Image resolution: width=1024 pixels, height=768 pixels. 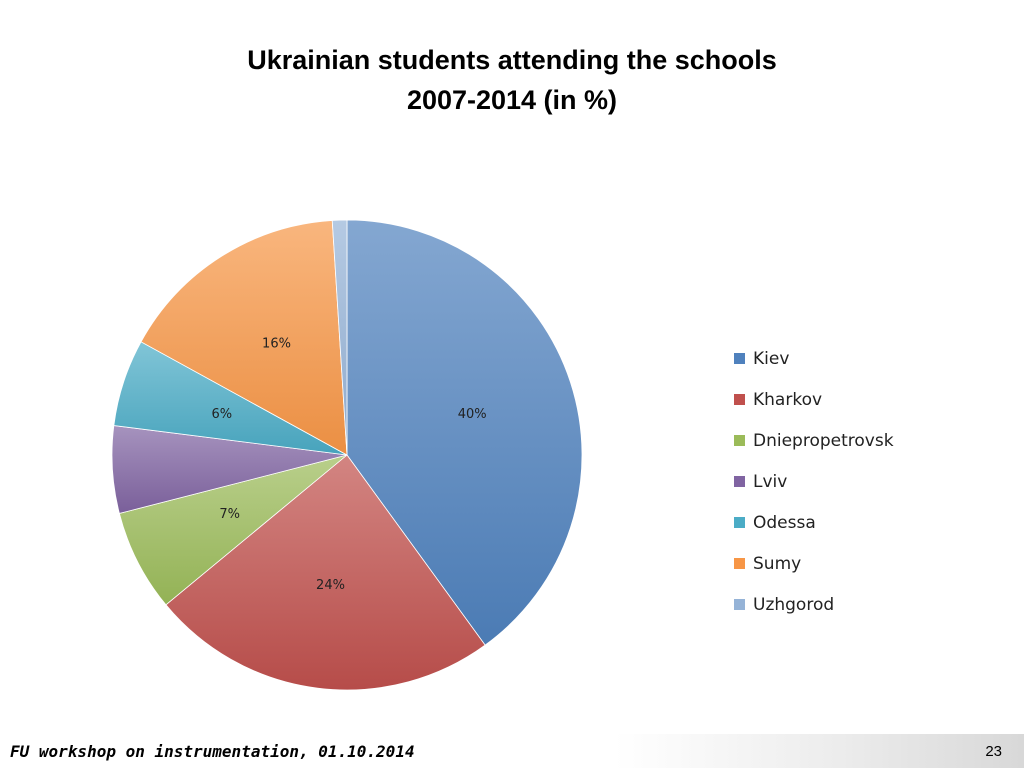 I want to click on legend-label: Lviv, so click(x=770, y=481).